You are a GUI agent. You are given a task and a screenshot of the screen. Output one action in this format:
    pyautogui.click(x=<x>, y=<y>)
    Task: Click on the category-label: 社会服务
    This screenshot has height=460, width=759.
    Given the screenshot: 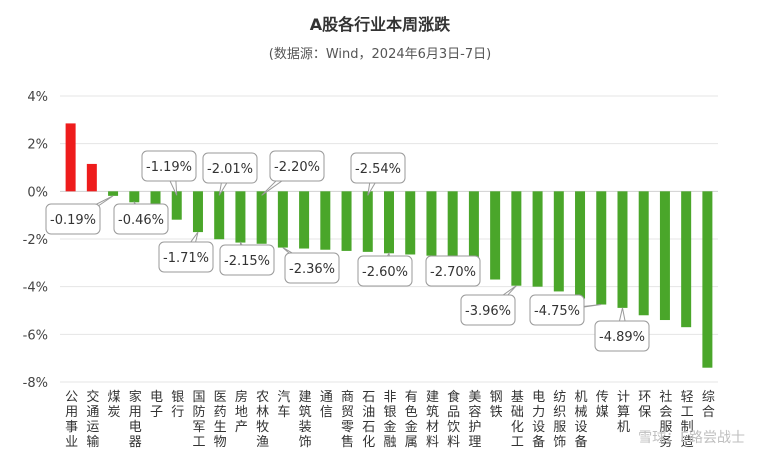 What is the action you would take?
    pyautogui.click(x=665, y=419)
    